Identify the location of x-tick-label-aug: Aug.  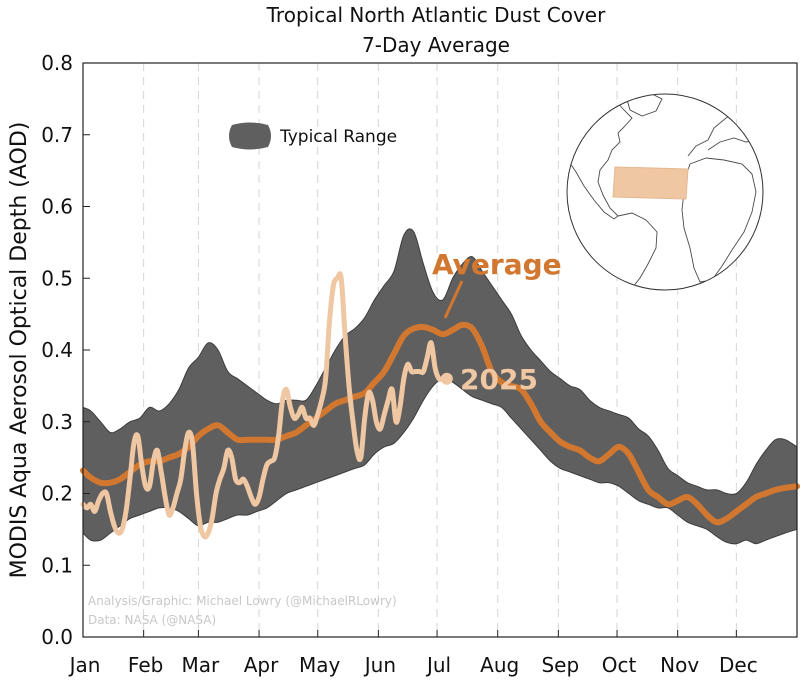
(499, 665).